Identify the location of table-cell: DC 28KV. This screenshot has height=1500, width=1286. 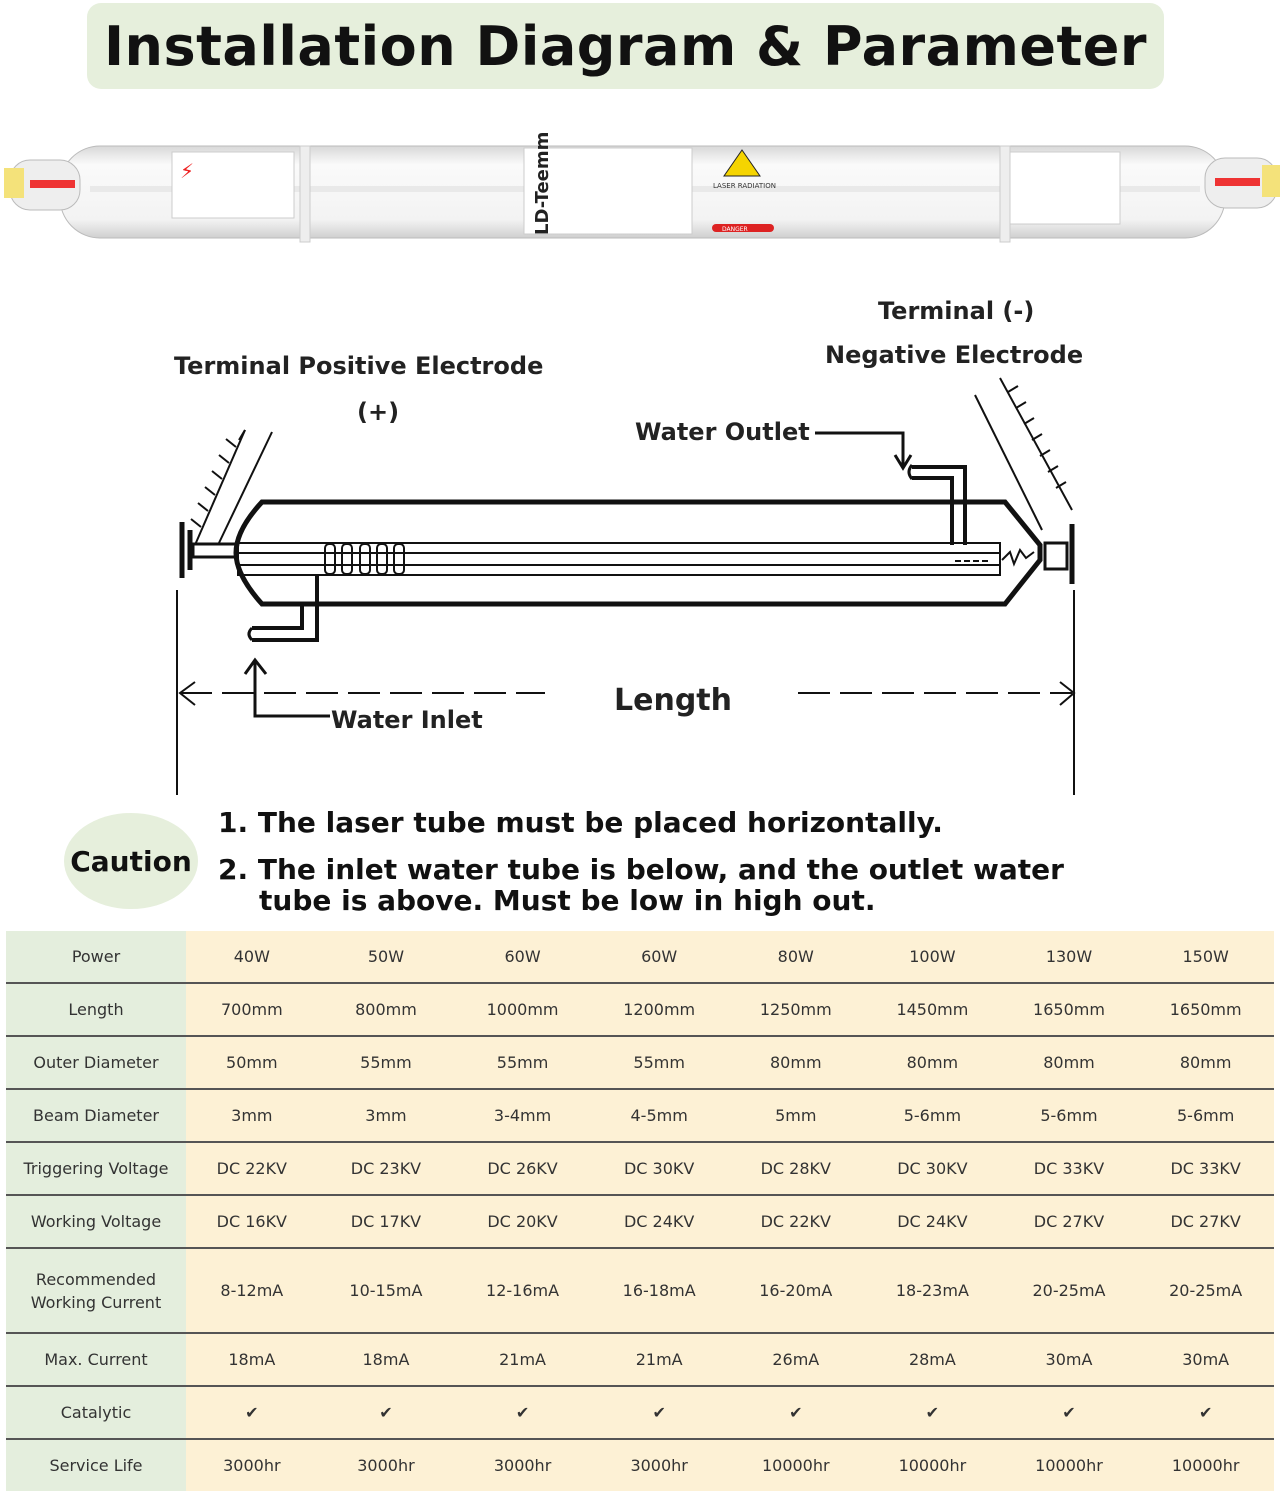
(796, 1169).